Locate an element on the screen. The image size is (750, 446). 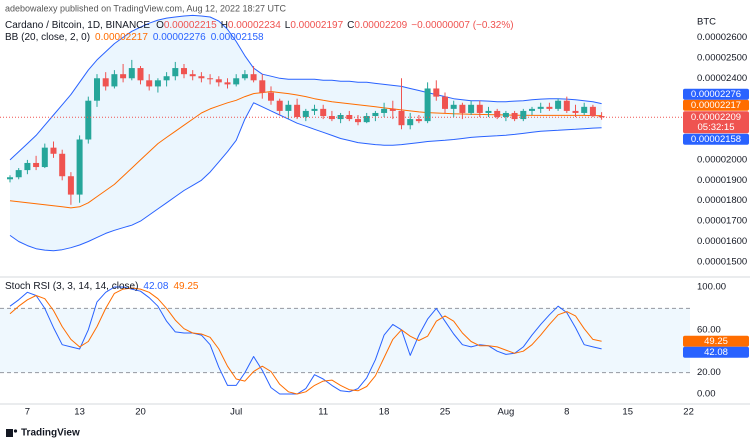
ohlc-value: 0.00002215 is located at coordinates (190, 25).